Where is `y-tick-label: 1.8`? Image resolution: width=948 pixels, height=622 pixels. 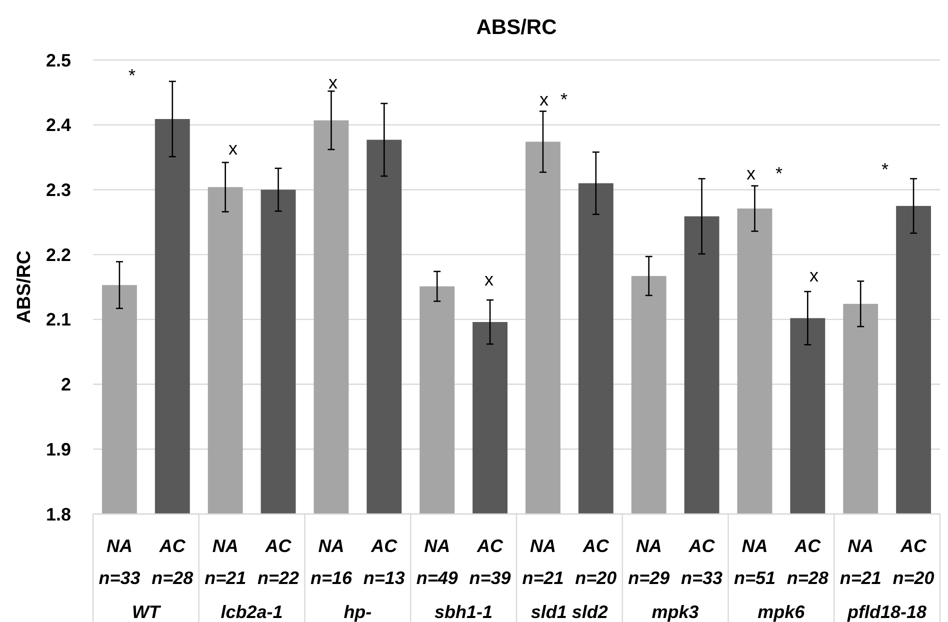 y-tick-label: 1.8 is located at coordinates (58, 514).